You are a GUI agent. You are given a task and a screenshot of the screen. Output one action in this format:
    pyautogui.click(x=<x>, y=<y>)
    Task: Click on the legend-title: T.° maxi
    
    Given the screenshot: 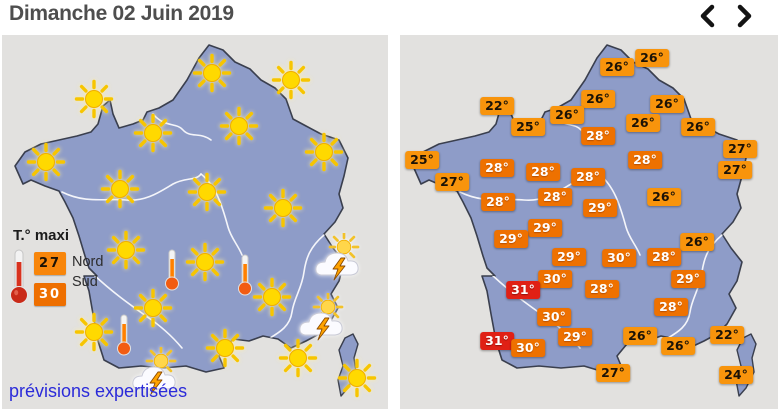 What is the action you would take?
    pyautogui.click(x=41, y=235)
    